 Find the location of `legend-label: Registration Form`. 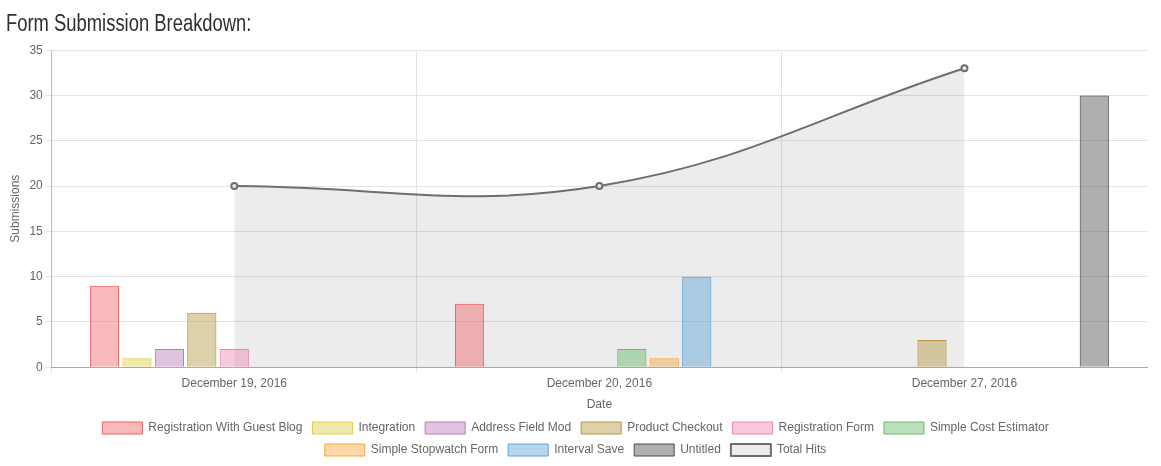

legend-label: Registration Form is located at coordinates (826, 427).